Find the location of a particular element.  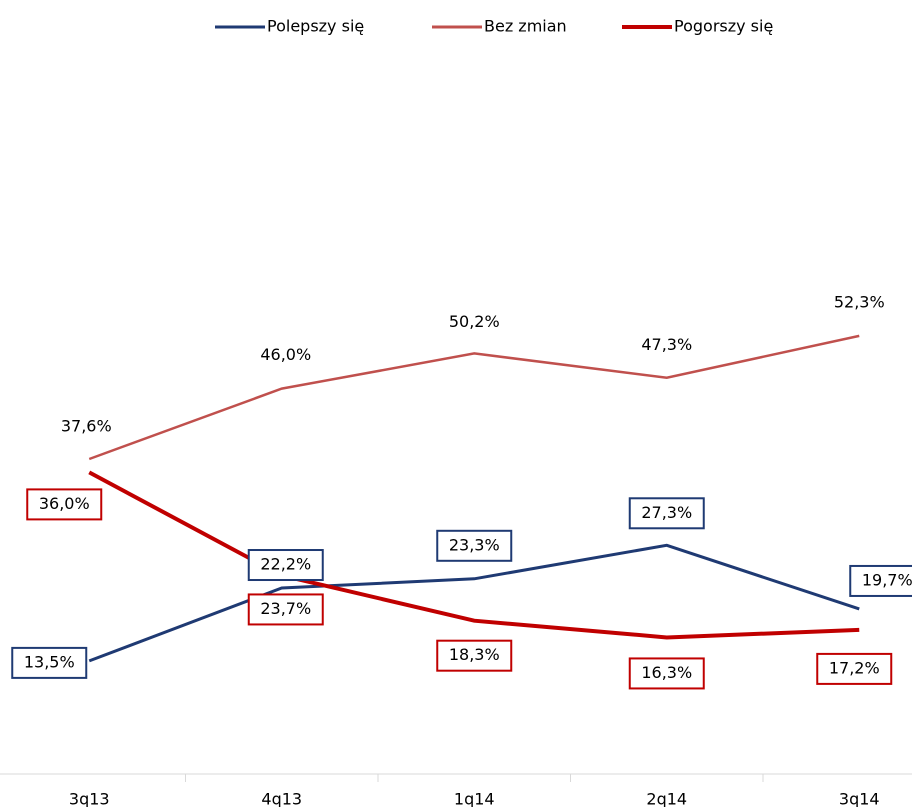

data-label: 46,0% is located at coordinates (285, 354).